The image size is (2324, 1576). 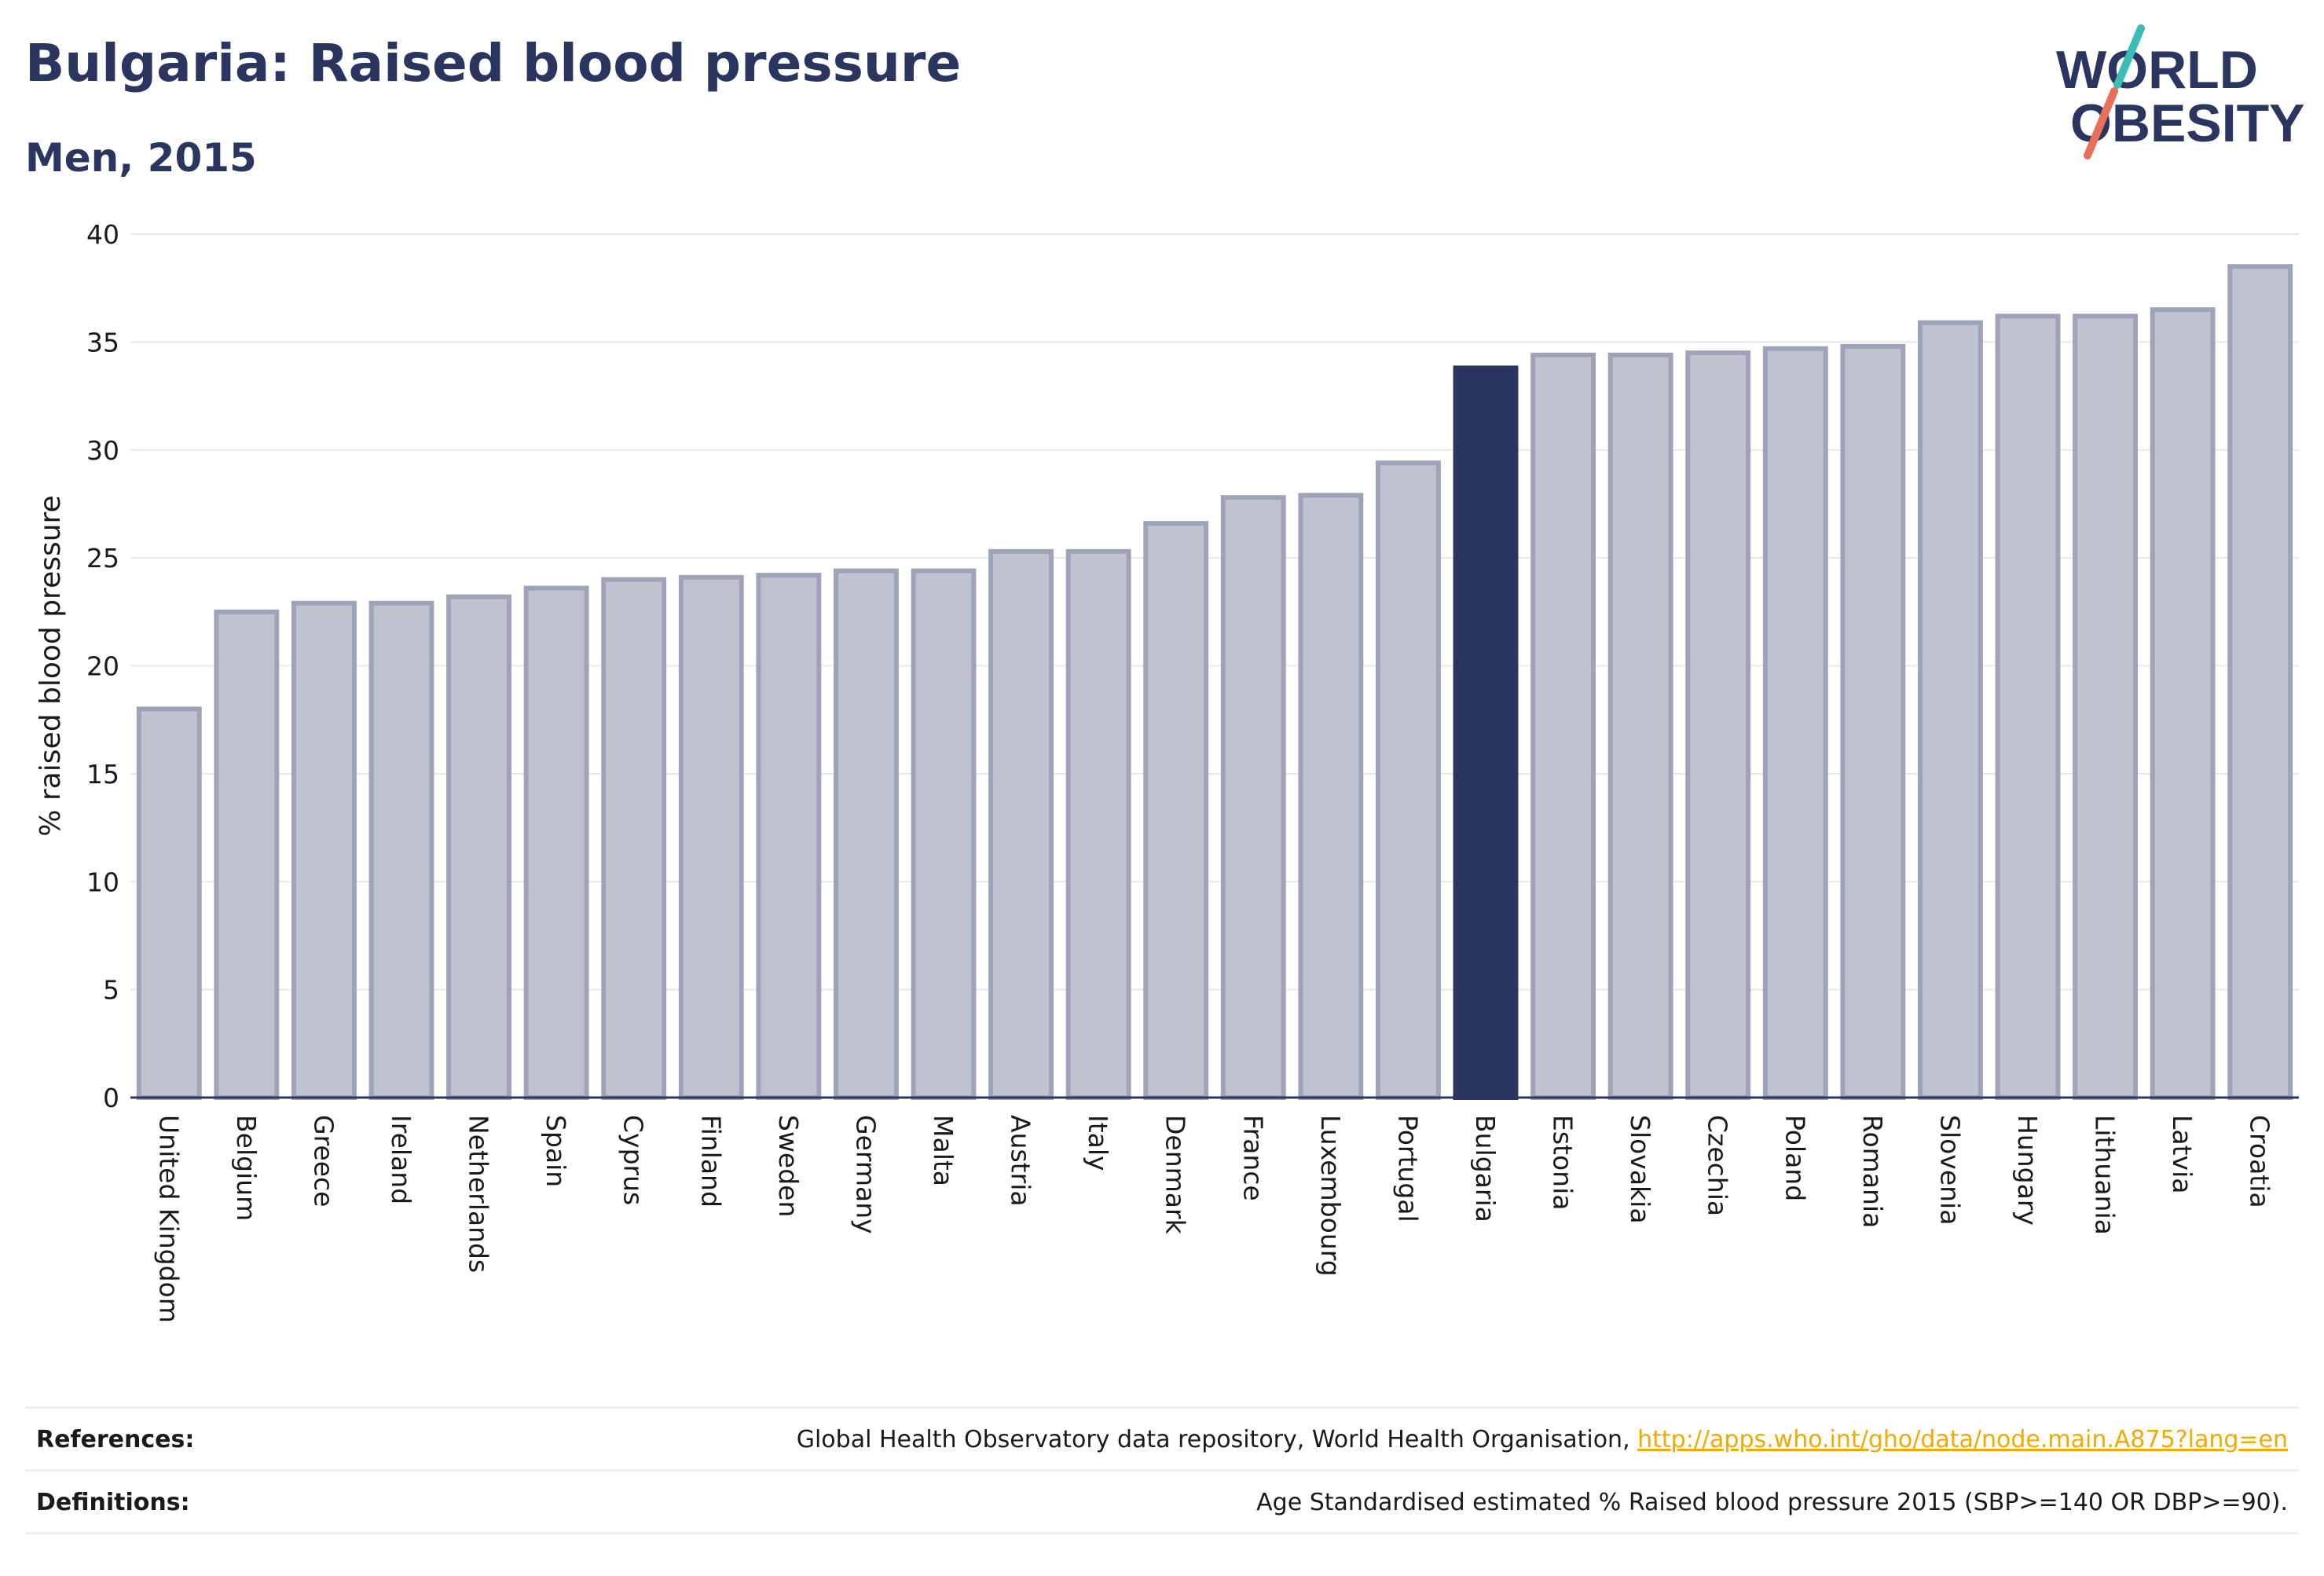 I want to click on x-category-label: Slovenia, so click(x=1949, y=1170).